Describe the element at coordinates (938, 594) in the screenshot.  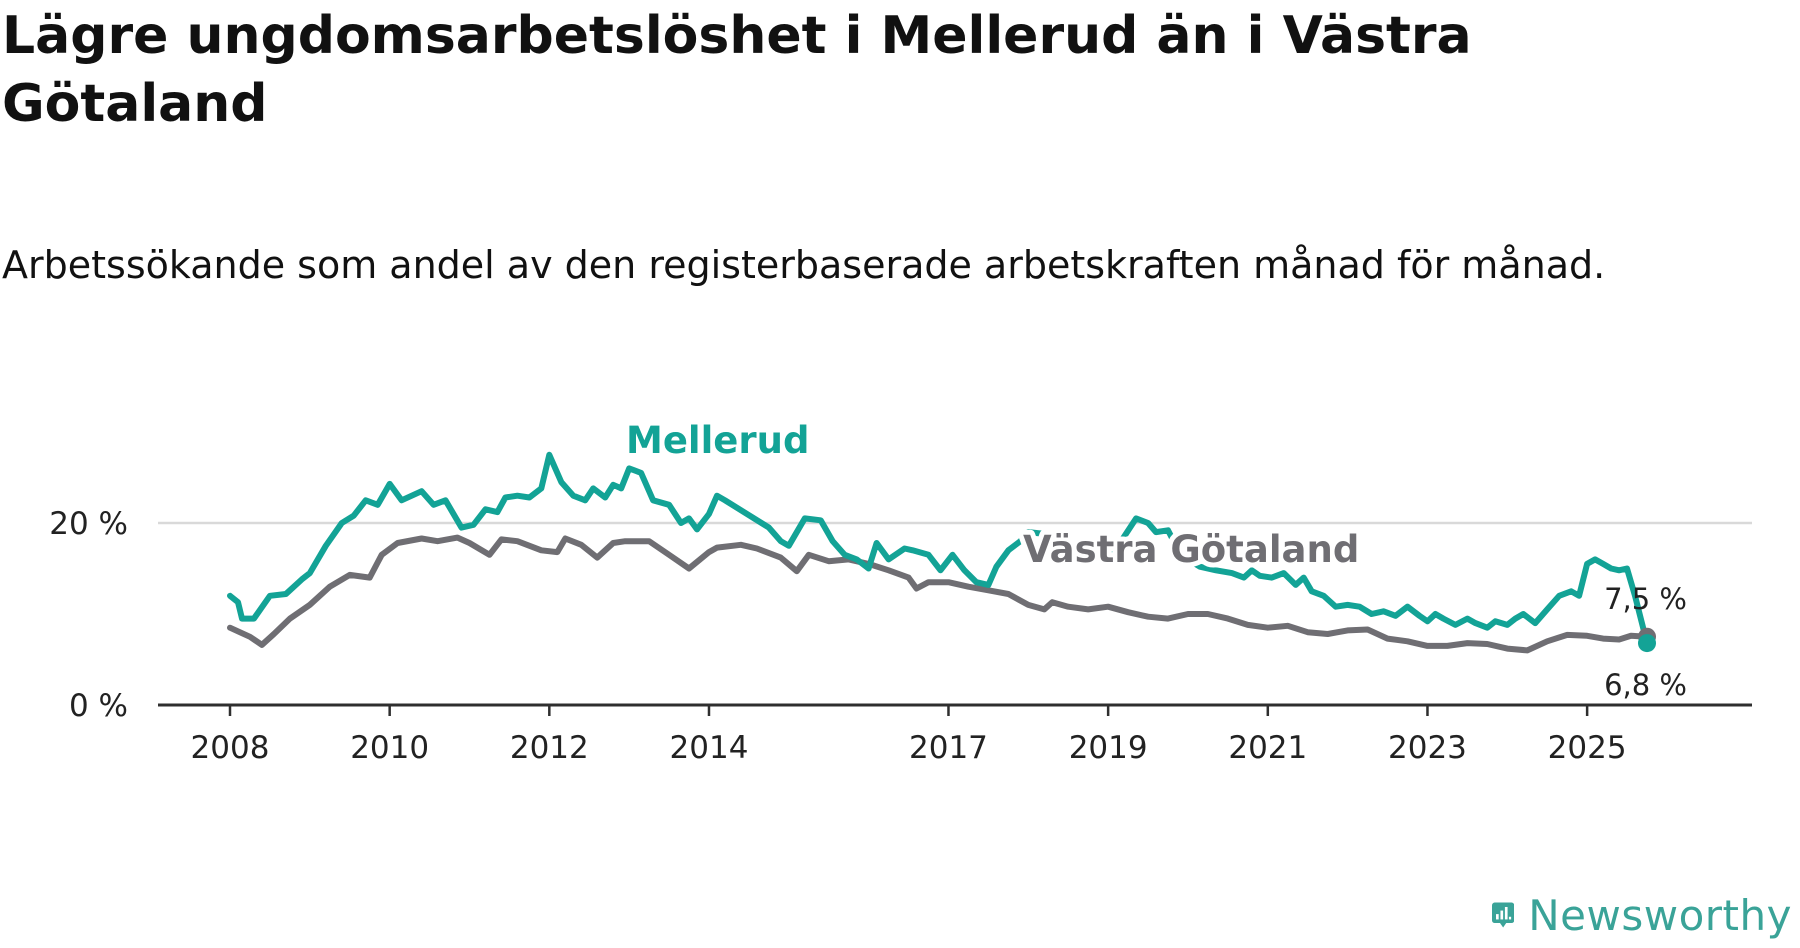
I see `series-line-v-stra-g-taland` at that location.